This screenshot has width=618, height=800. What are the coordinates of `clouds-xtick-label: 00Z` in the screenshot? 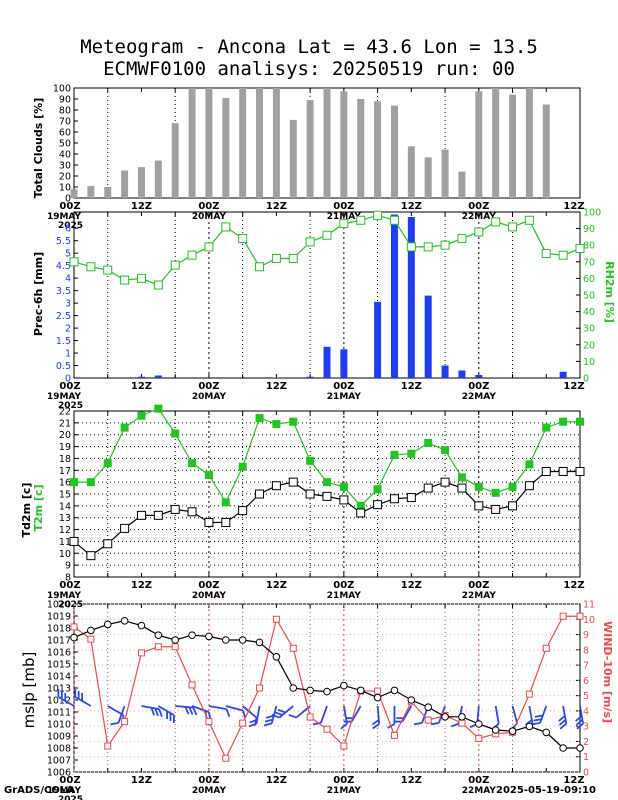 It's located at (69, 206).